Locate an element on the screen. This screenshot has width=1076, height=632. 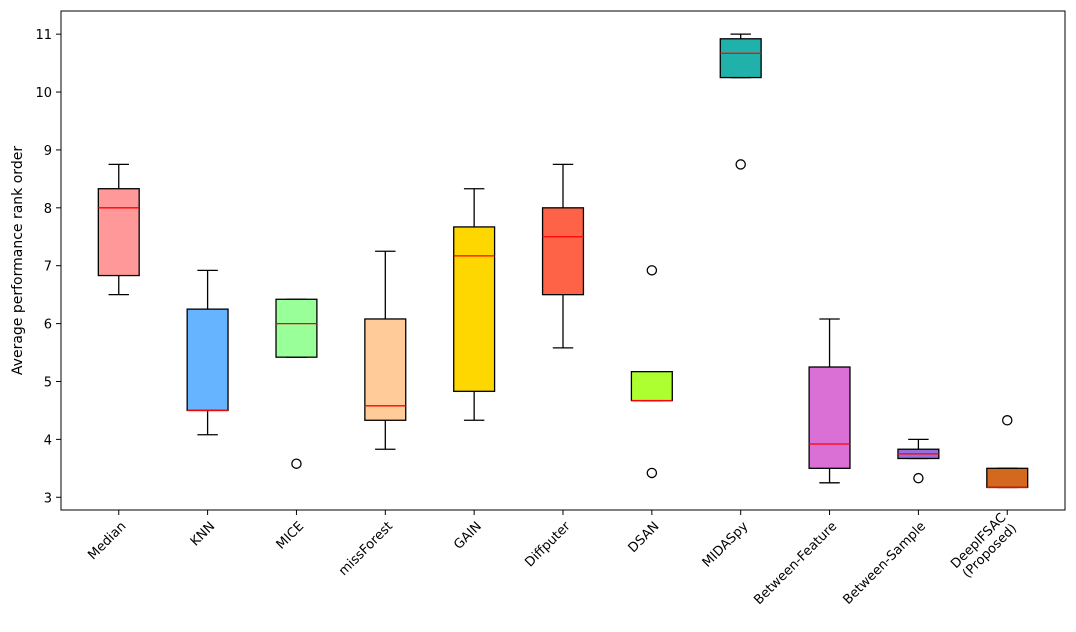
y-tick-label: 11 is located at coordinates (43, 35).